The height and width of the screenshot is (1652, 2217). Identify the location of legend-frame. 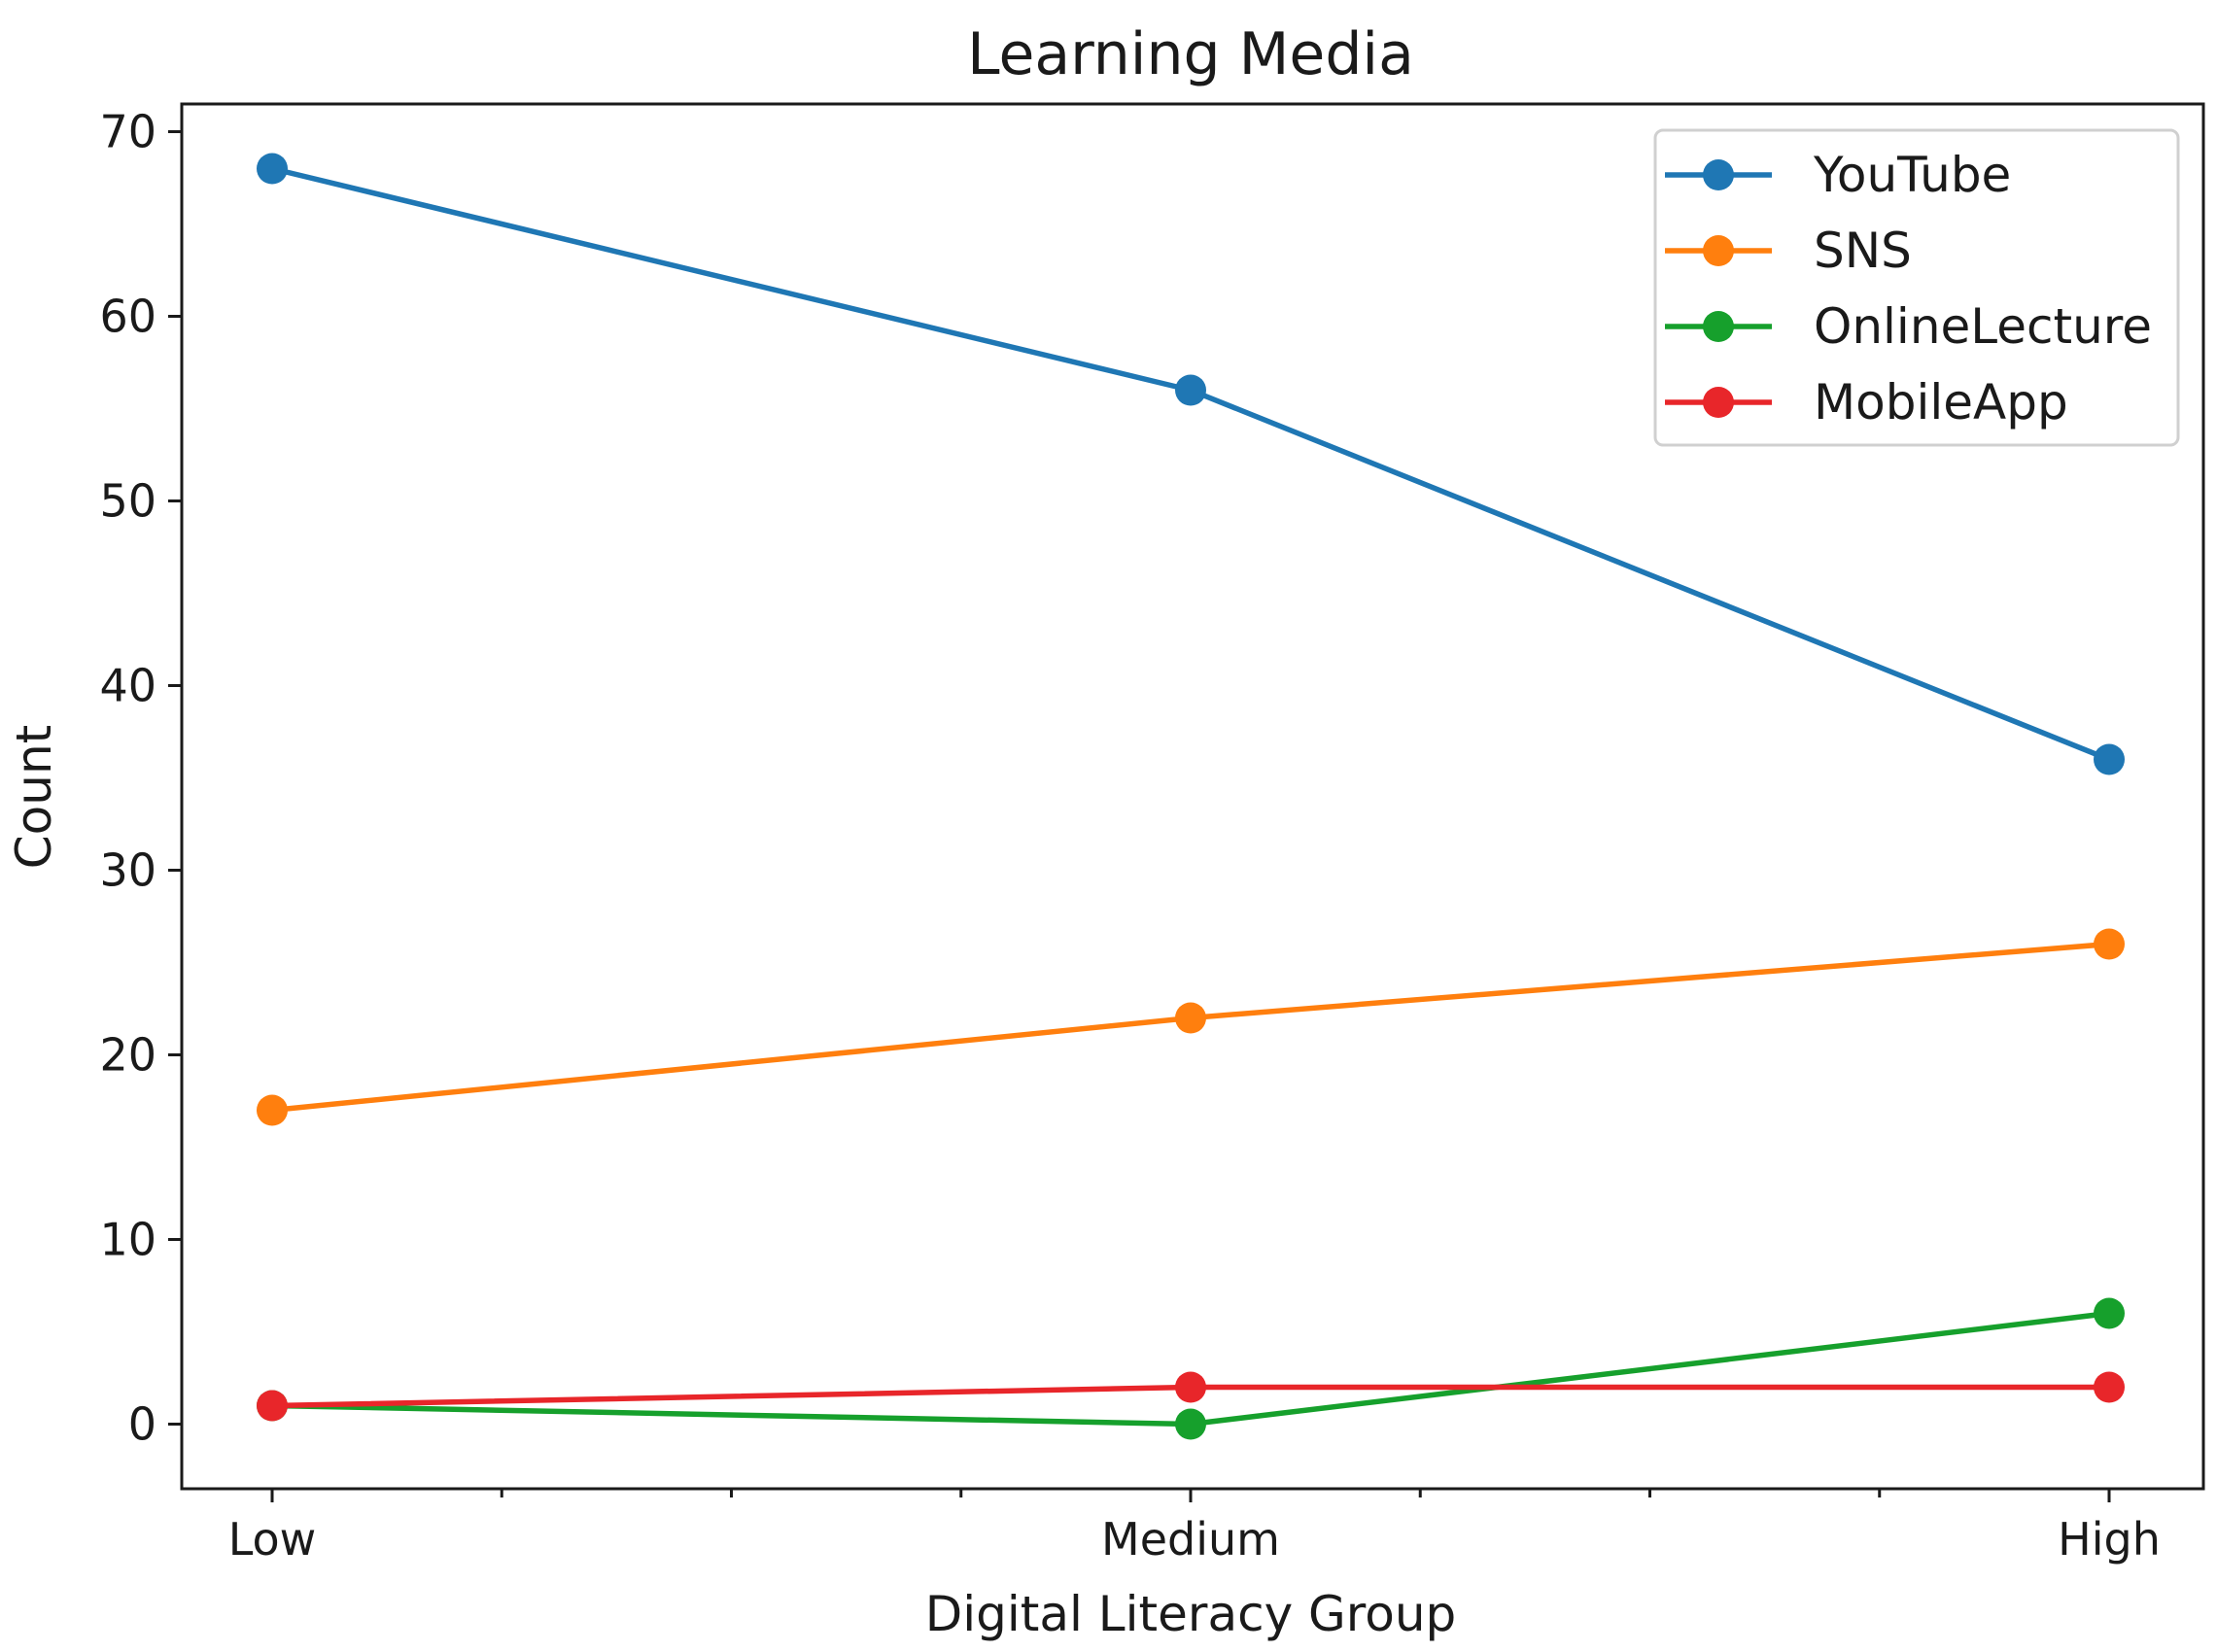
(1916, 288).